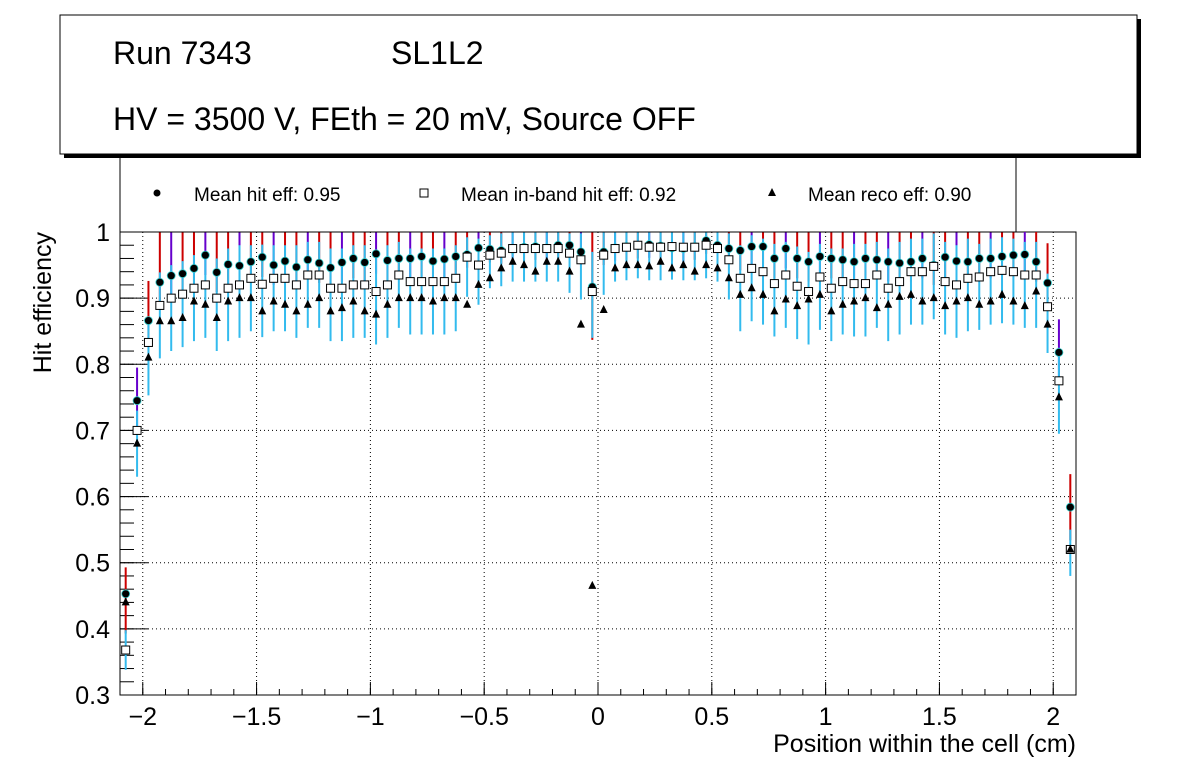 The image size is (1196, 772). What do you see at coordinates (370, 717) in the screenshot?
I see `x-tick-label: −1` at bounding box center [370, 717].